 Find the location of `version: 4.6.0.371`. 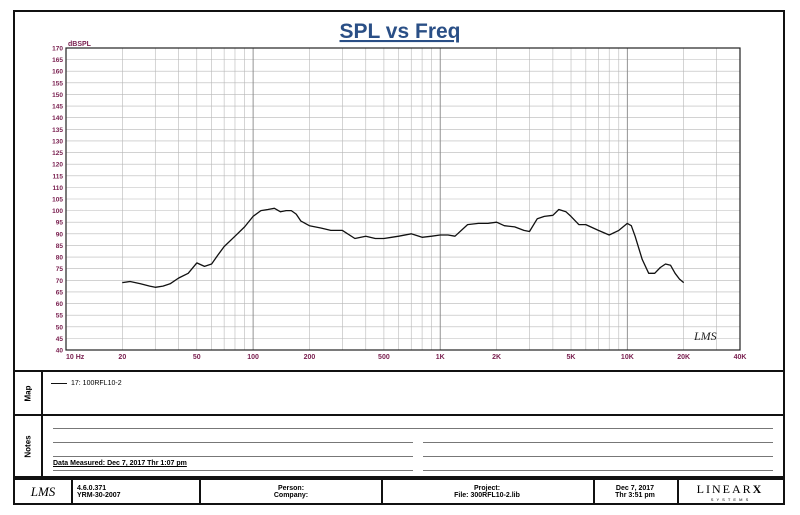

version: 4.6.0.371 is located at coordinates (92, 488).